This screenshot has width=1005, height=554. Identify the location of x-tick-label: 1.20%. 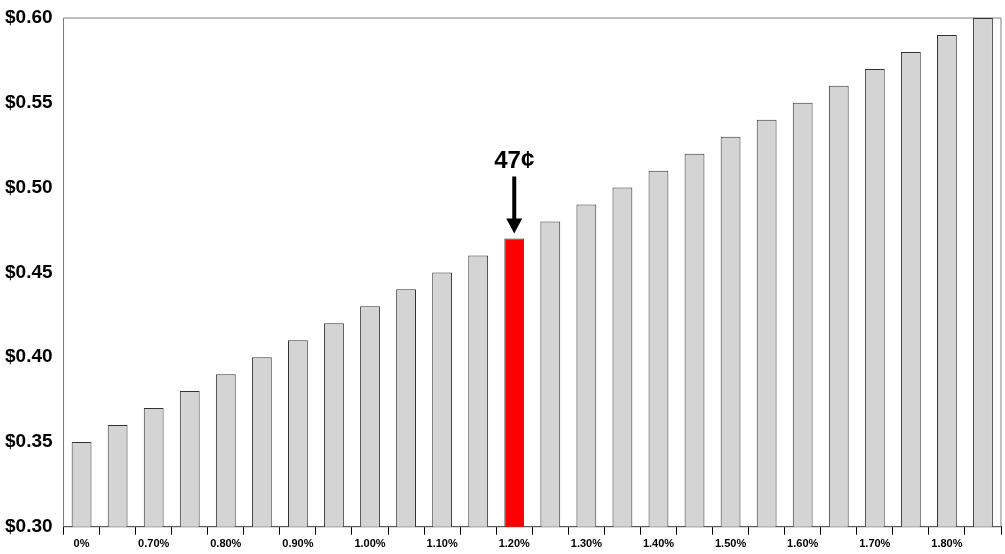
(514, 543).